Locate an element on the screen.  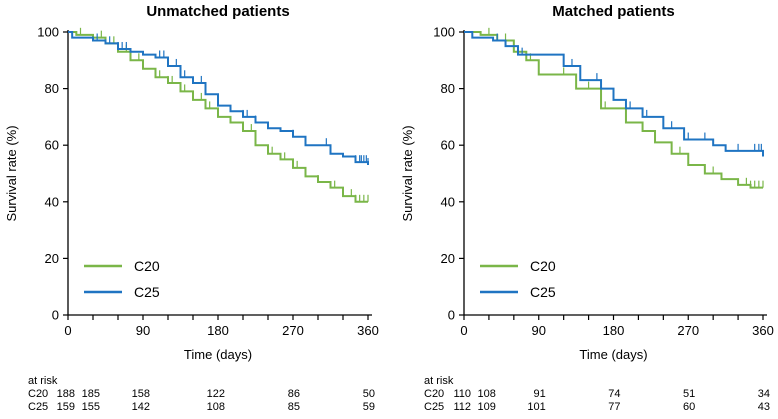
at-risk-value: 74 is located at coordinates (614, 394).